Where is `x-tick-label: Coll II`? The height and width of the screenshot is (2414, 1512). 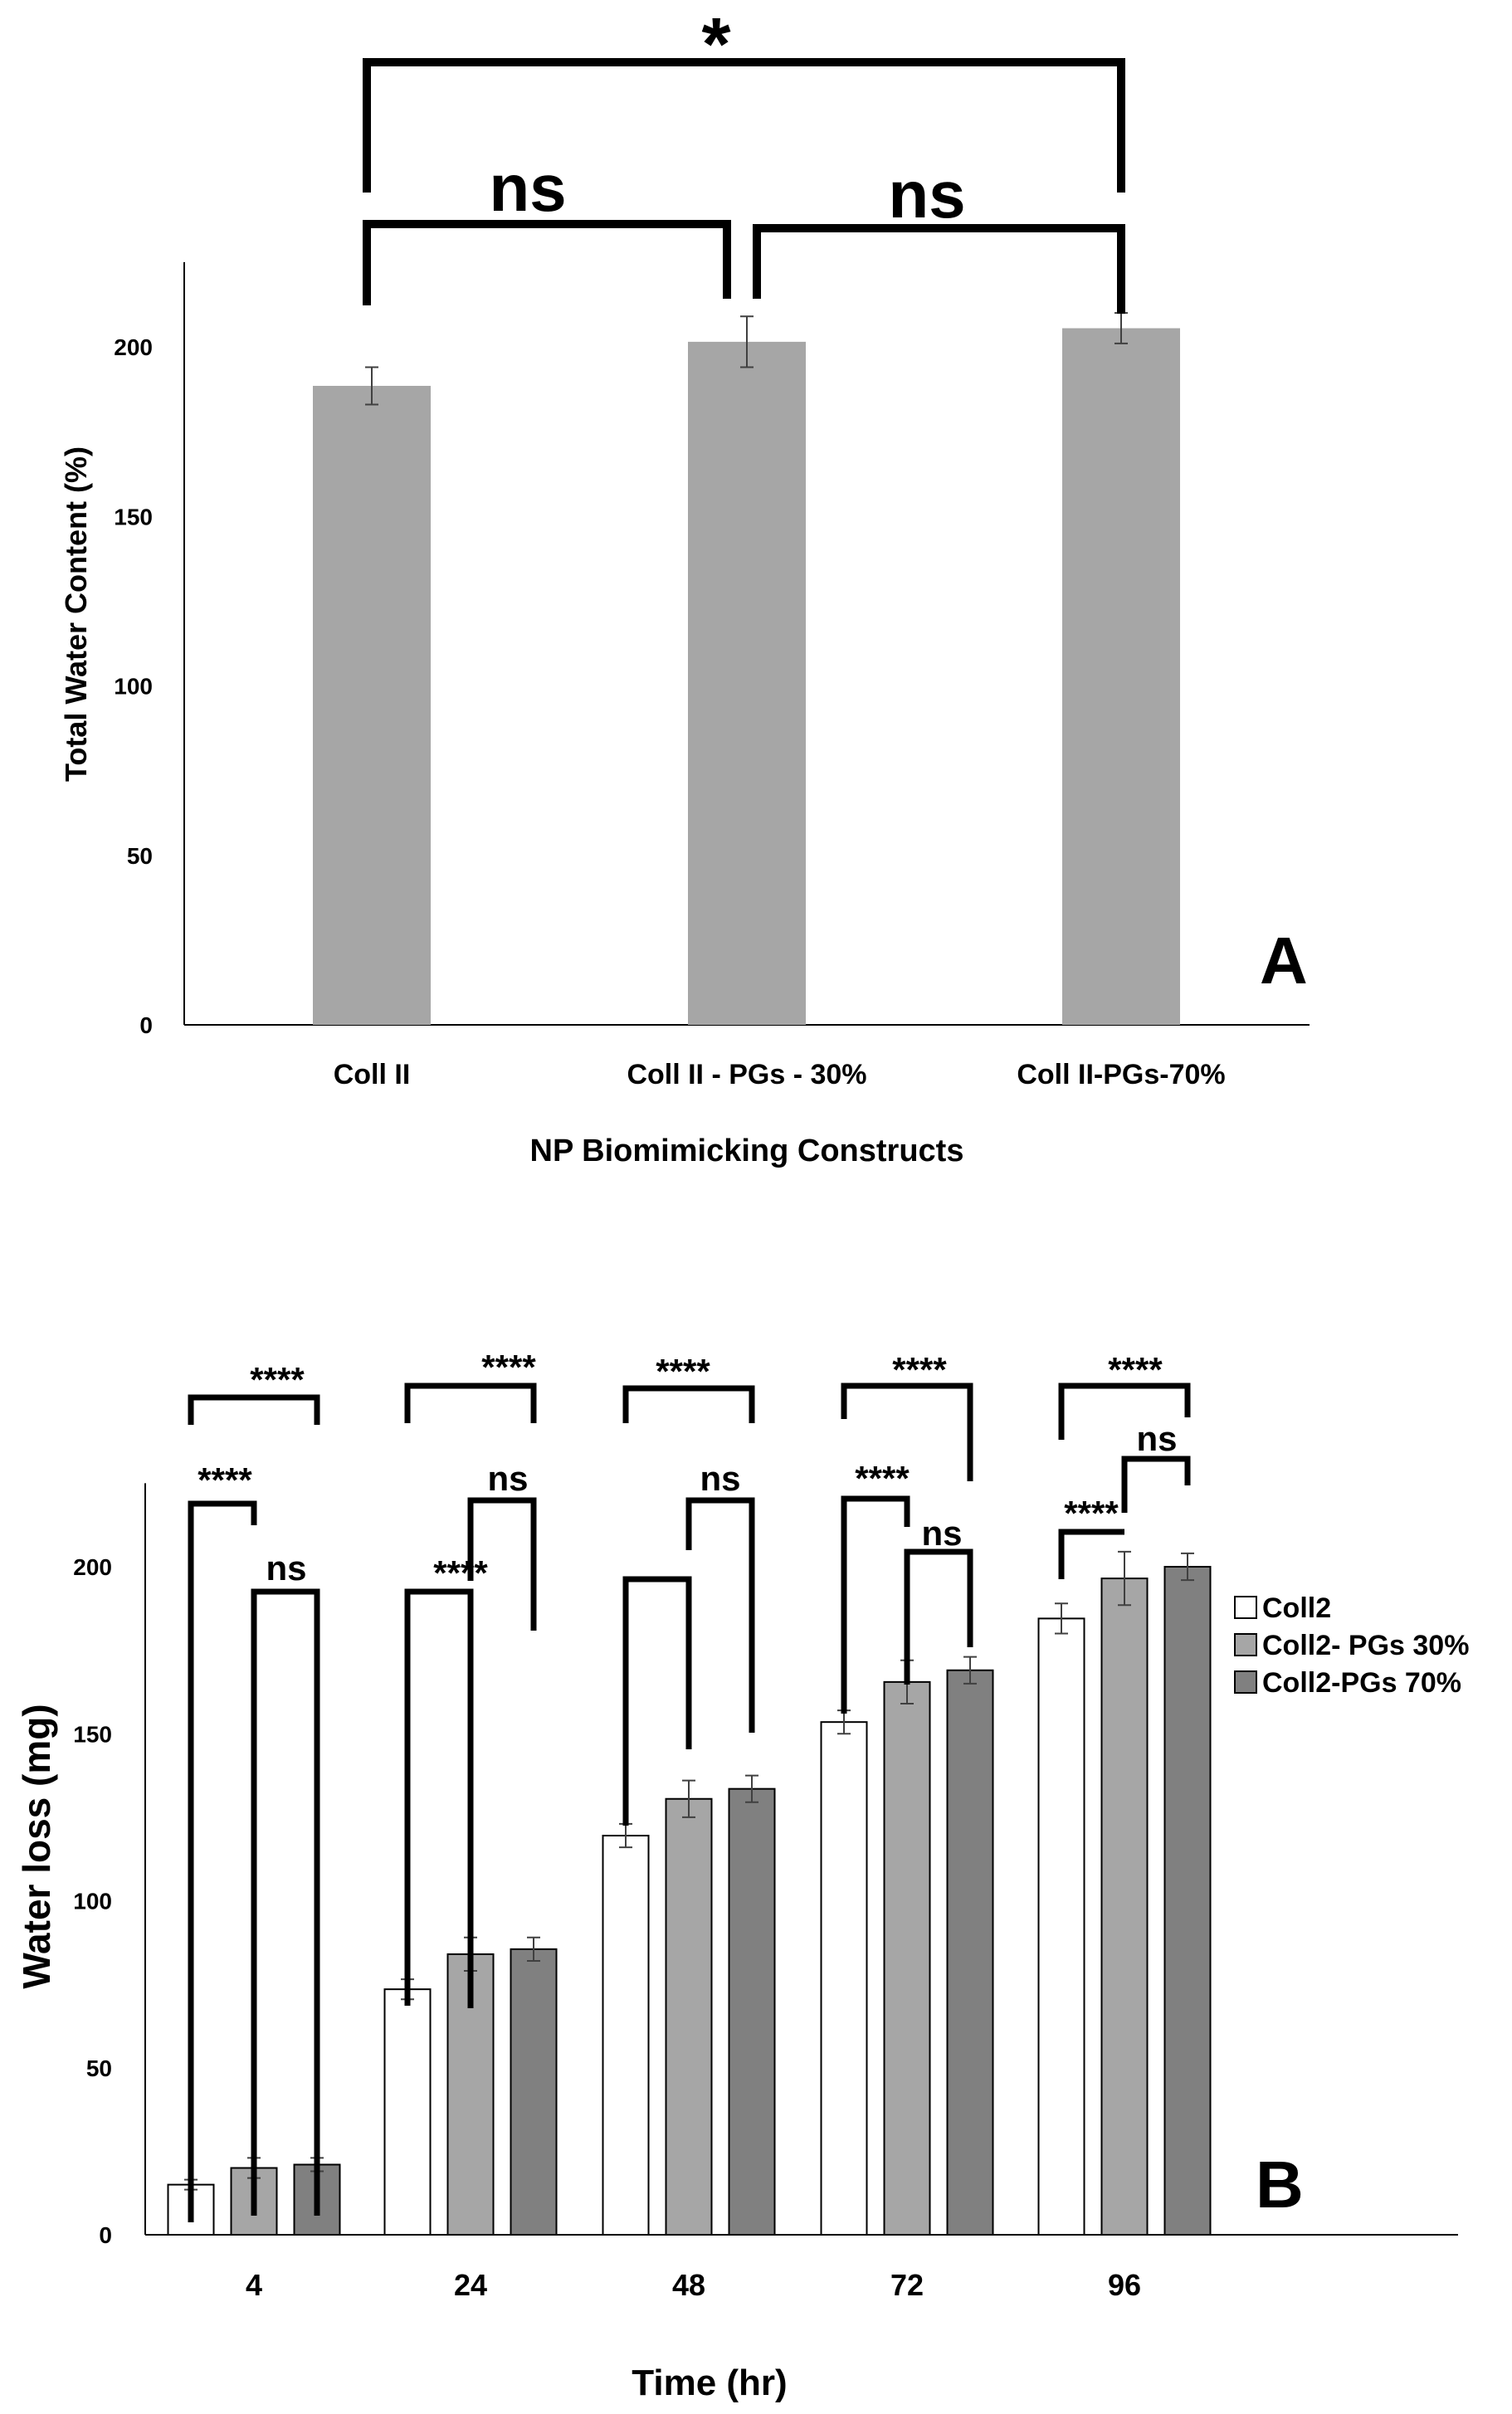
x-tick-label: Coll II is located at coordinates (373, 1074).